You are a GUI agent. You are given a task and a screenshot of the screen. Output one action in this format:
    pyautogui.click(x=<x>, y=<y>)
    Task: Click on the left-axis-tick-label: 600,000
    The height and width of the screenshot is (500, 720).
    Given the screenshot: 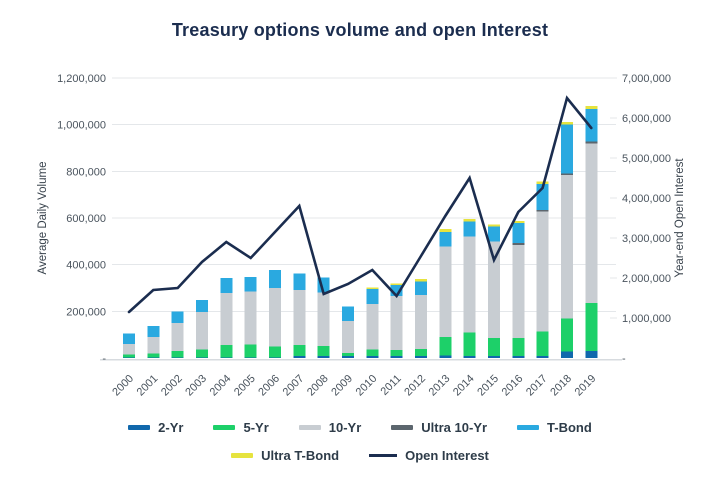 What is the action you would take?
    pyautogui.click(x=86, y=219)
    